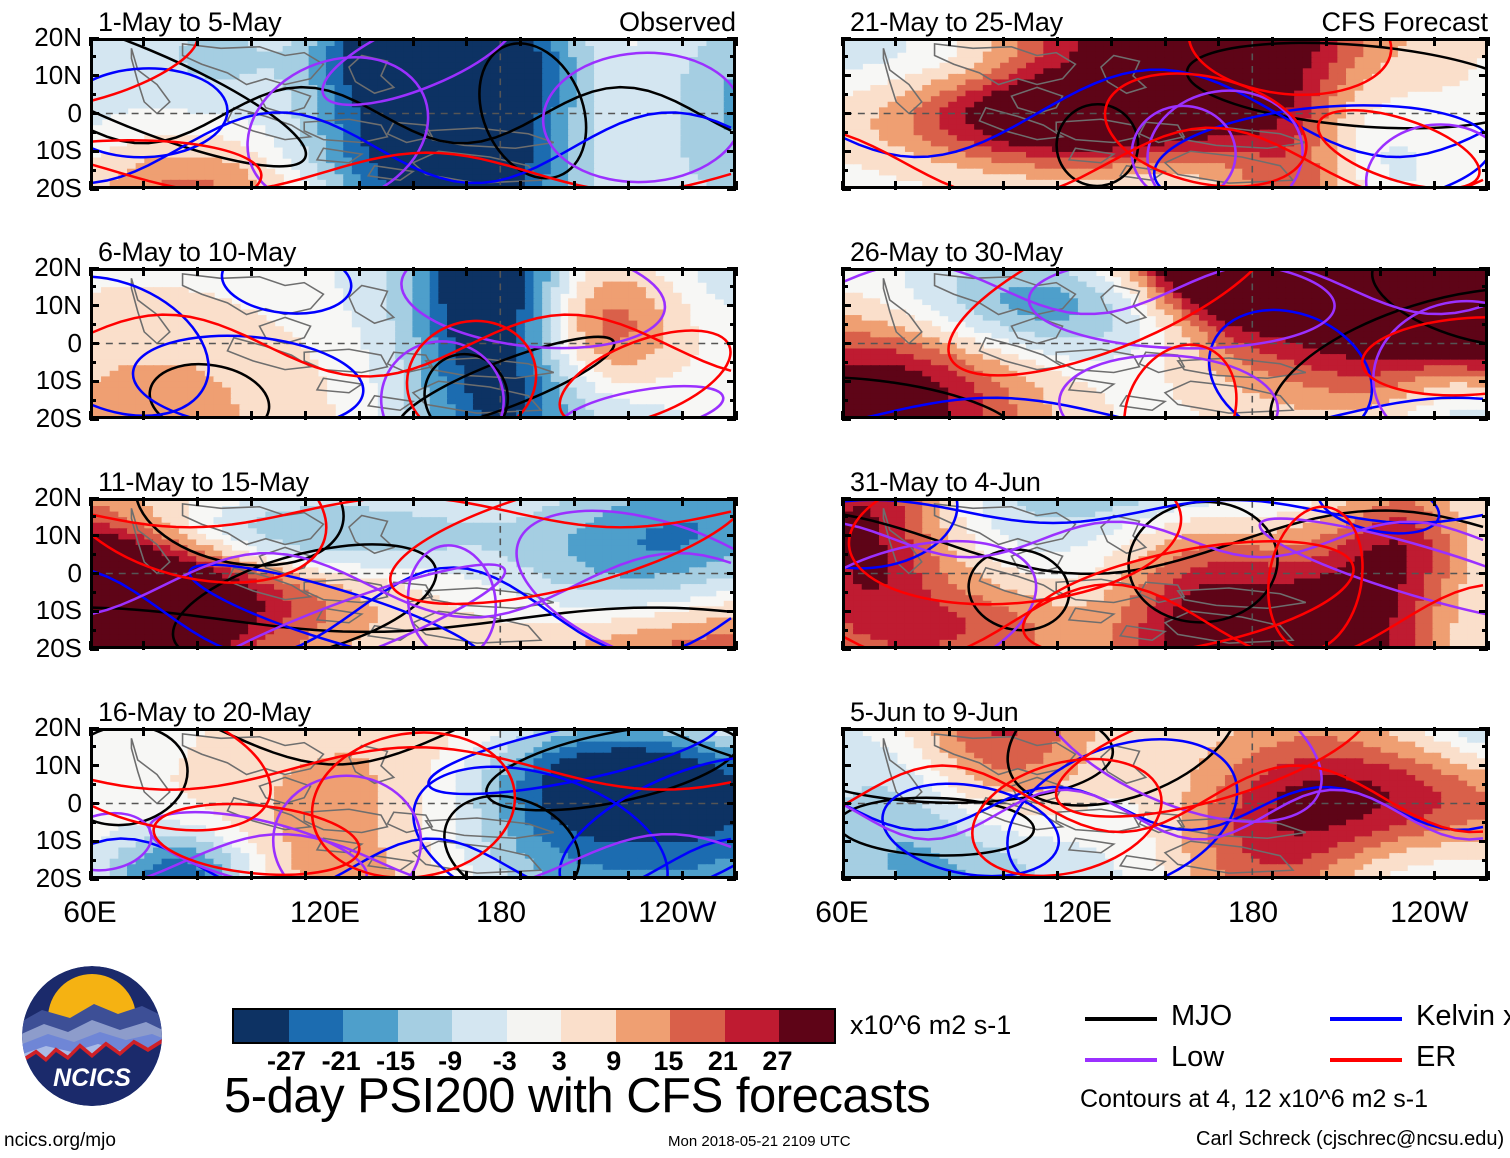 The width and height of the screenshot is (1510, 1158). Describe the element at coordinates (1436, 1057) in the screenshot. I see `legend-label-er: ER` at that location.